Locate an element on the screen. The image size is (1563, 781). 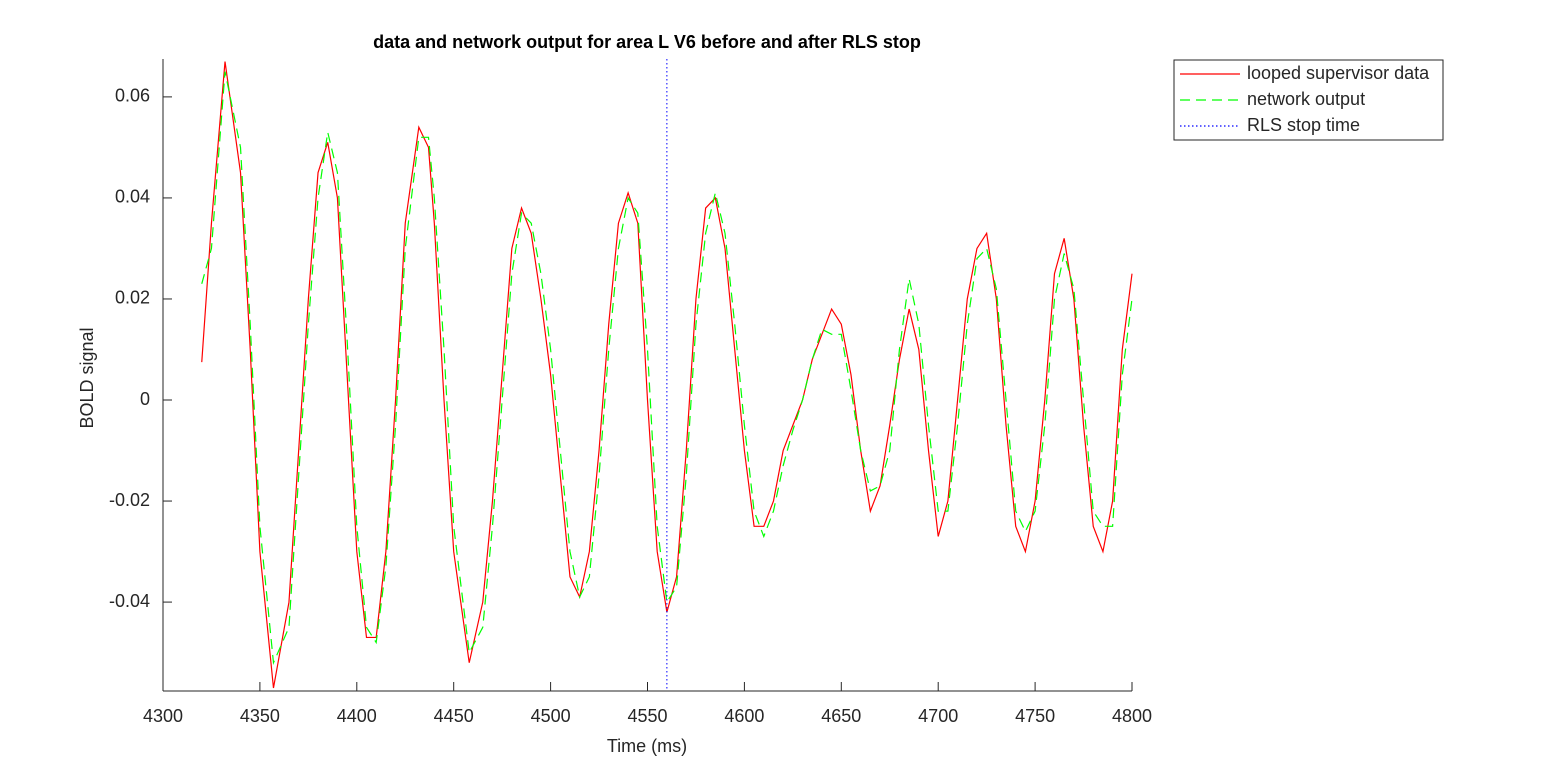
x-tick-label: 4800 is located at coordinates (1132, 716).